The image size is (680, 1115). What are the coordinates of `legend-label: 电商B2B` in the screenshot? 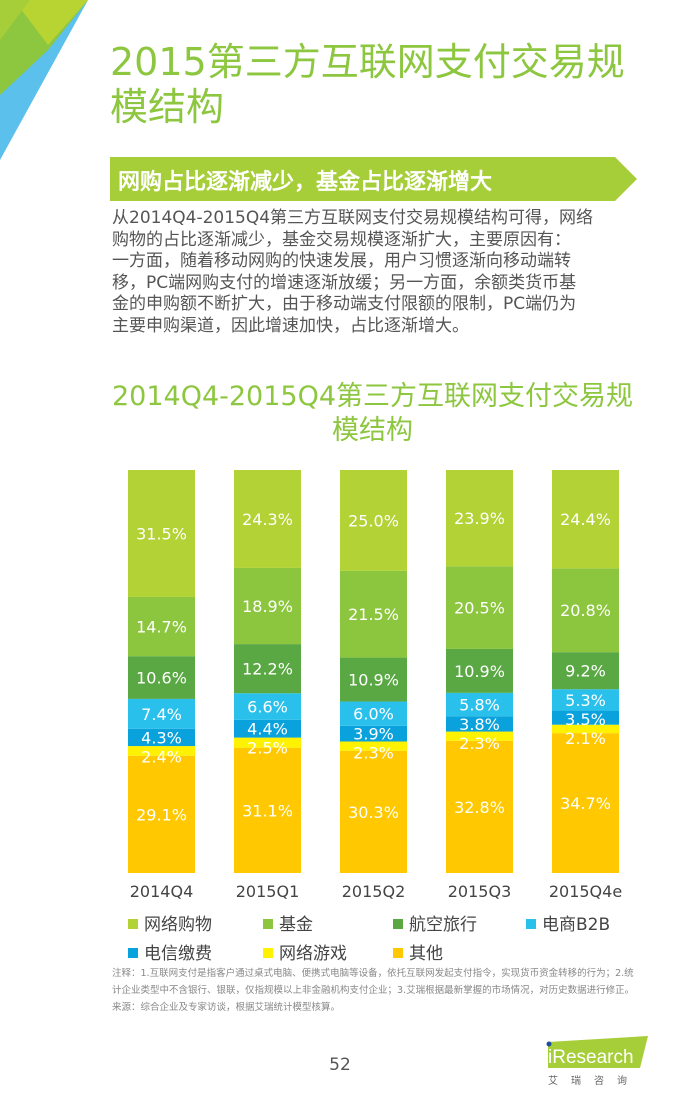 It's located at (576, 925).